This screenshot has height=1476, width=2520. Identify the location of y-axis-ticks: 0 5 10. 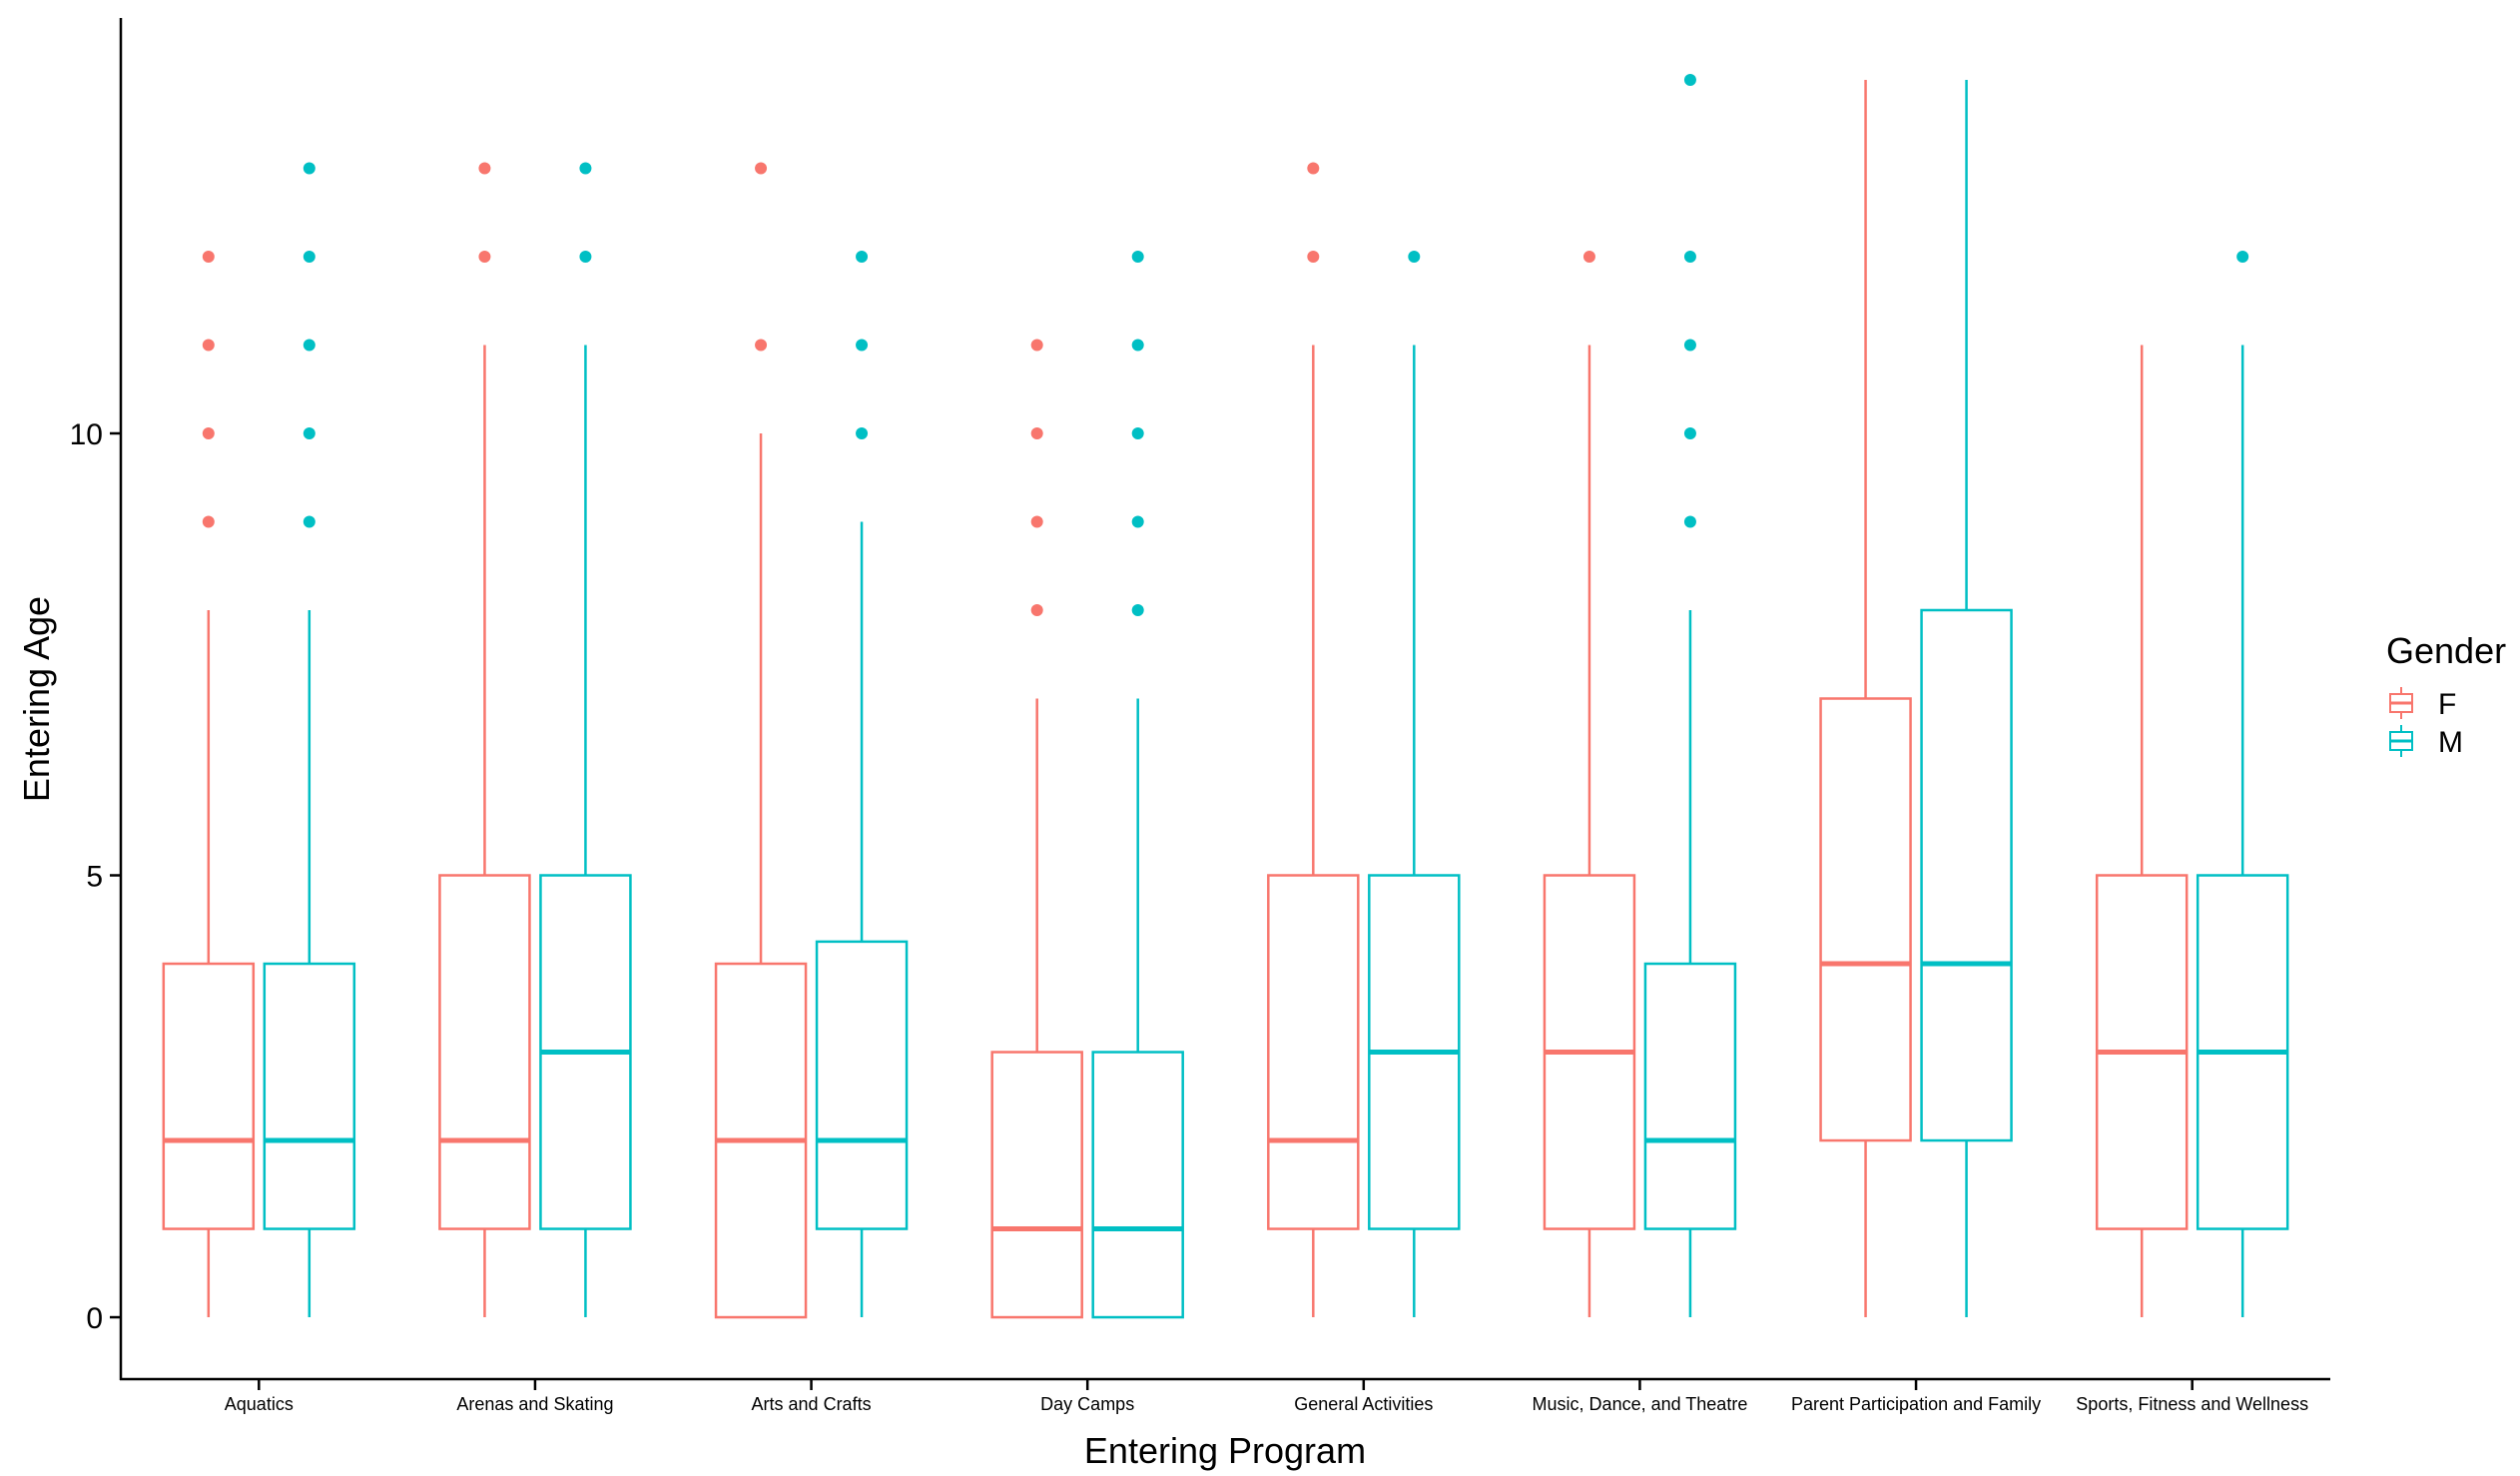
(95, 876).